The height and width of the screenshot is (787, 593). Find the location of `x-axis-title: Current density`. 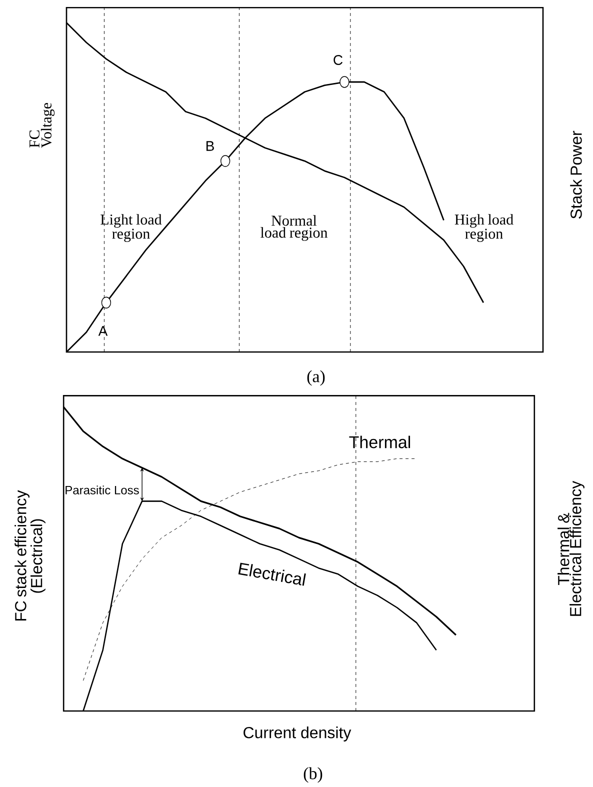

x-axis-title: Current density is located at coordinates (298, 734).